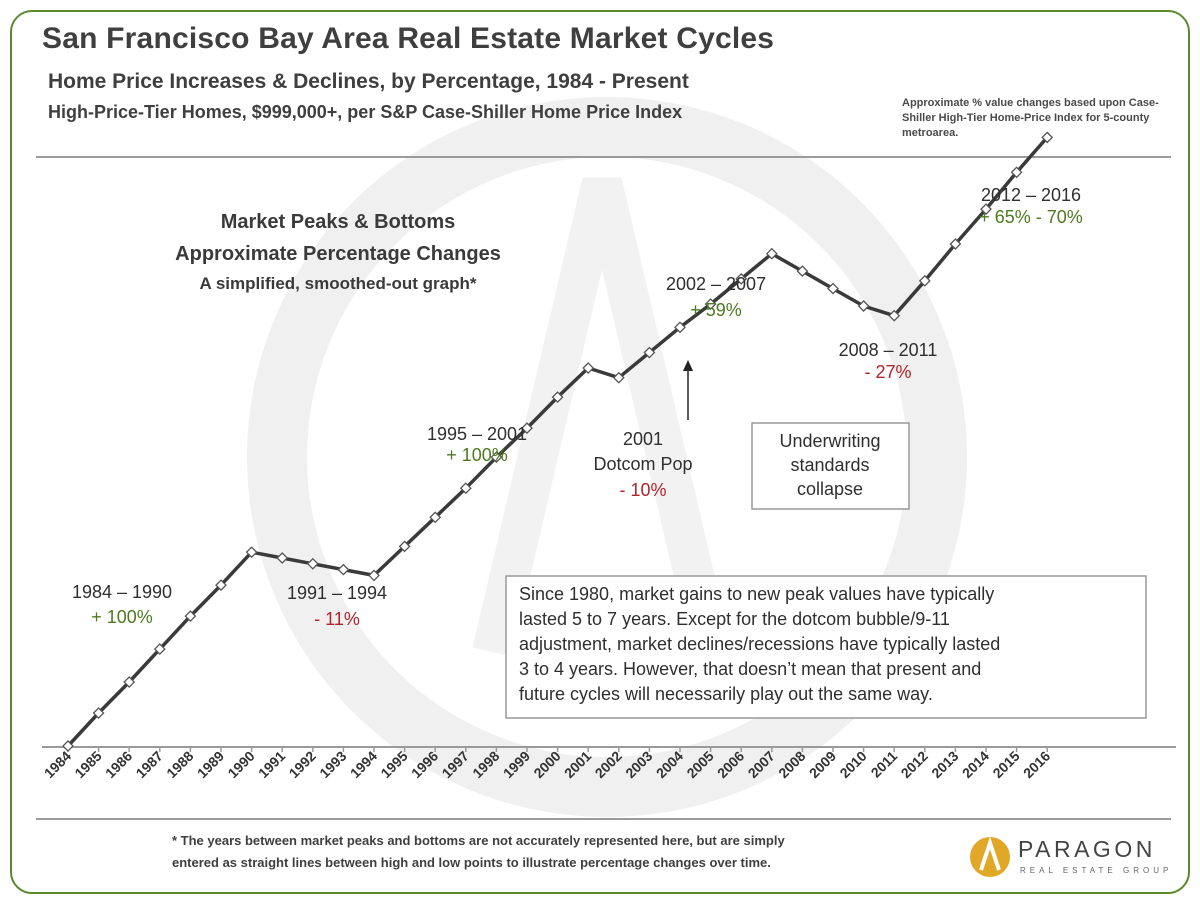  What do you see at coordinates (771, 253) in the screenshot?
I see `point-2007` at bounding box center [771, 253].